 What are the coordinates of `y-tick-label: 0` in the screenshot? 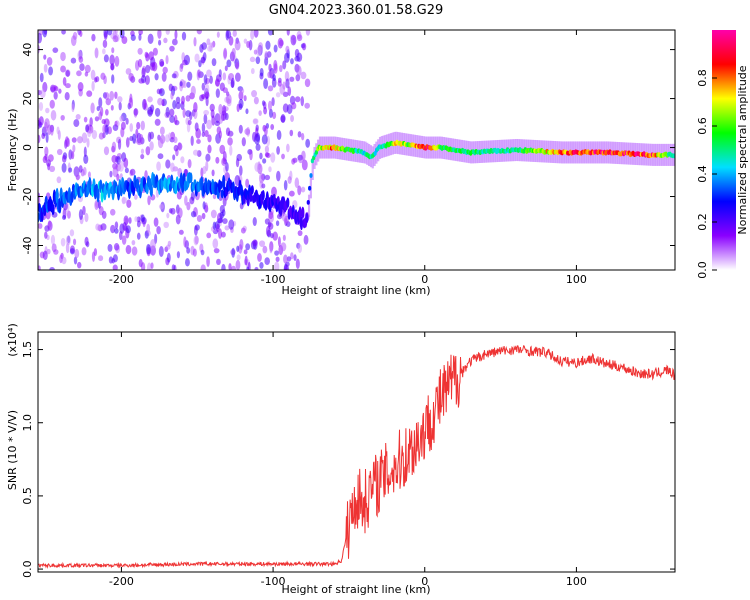 It's located at (27, 147).